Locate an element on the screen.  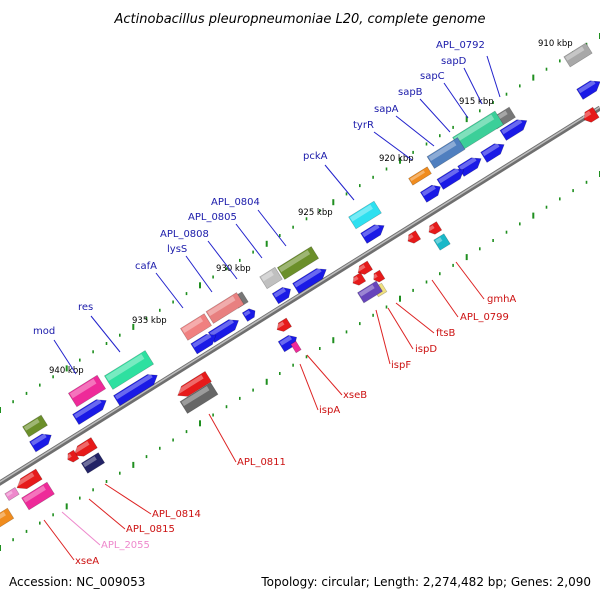
reverse-gene-ftsB is located at coordinates (358, 280).